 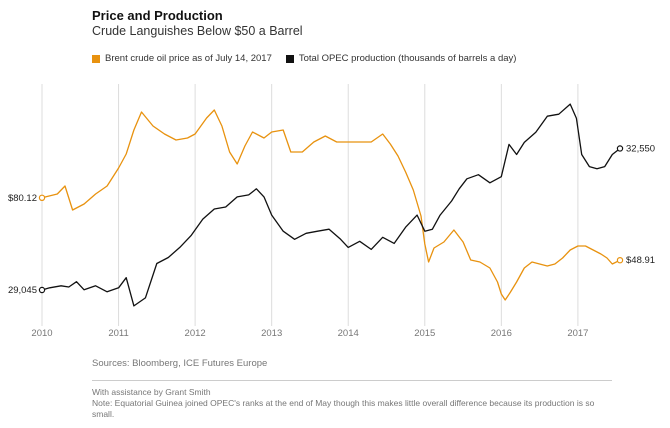 I want to click on x-tick-label-2015: 2015, so click(x=424, y=333).